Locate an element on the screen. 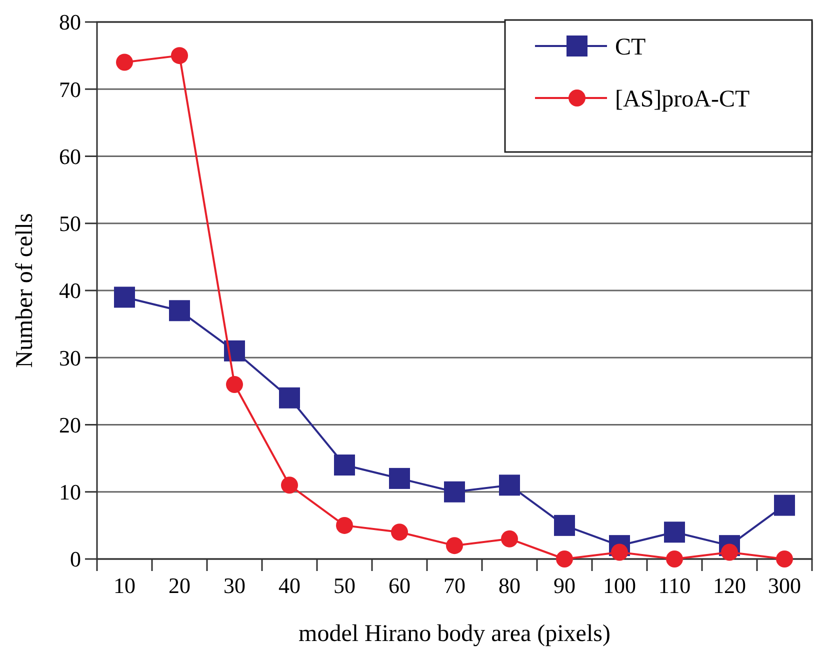 This screenshot has height=653, width=815. y-tick-label: 20 is located at coordinates (70, 425).